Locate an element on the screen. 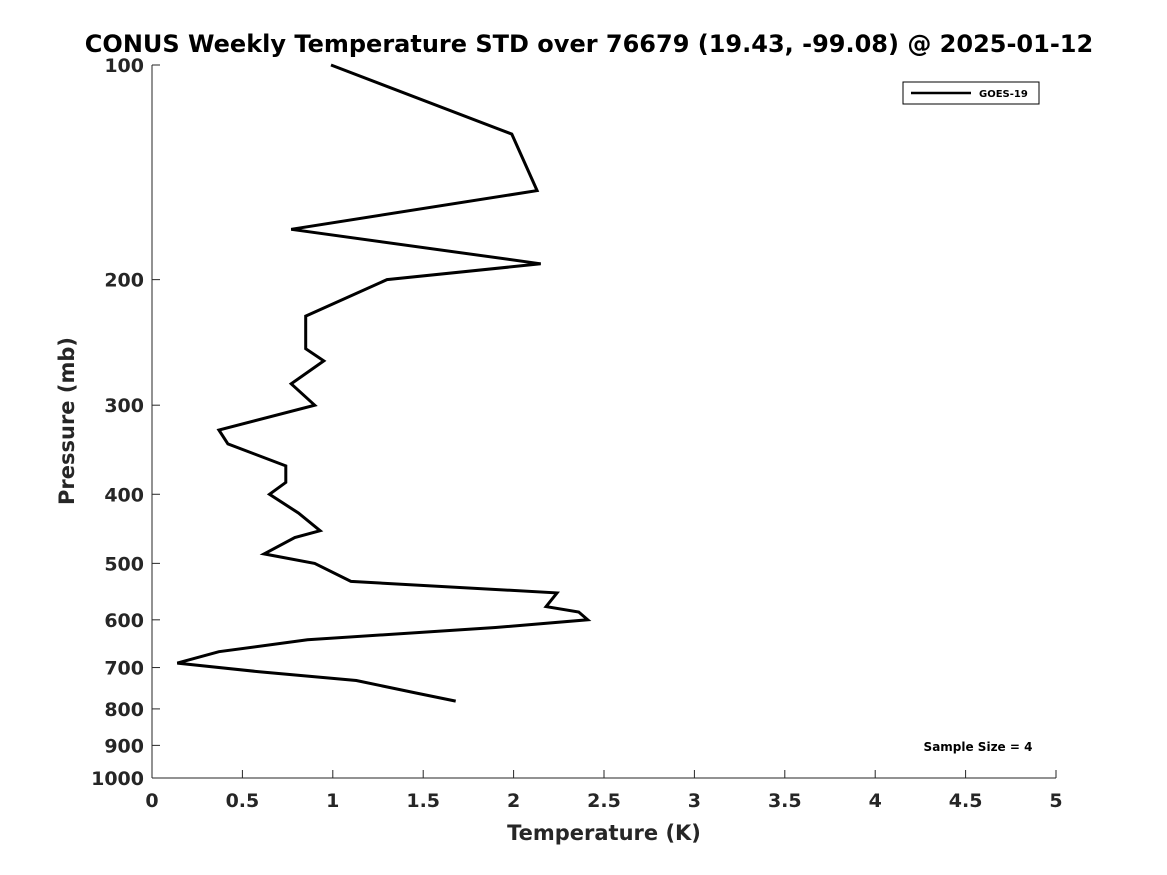 The width and height of the screenshot is (1167, 875). x-tick-label: 5 is located at coordinates (1055, 801).